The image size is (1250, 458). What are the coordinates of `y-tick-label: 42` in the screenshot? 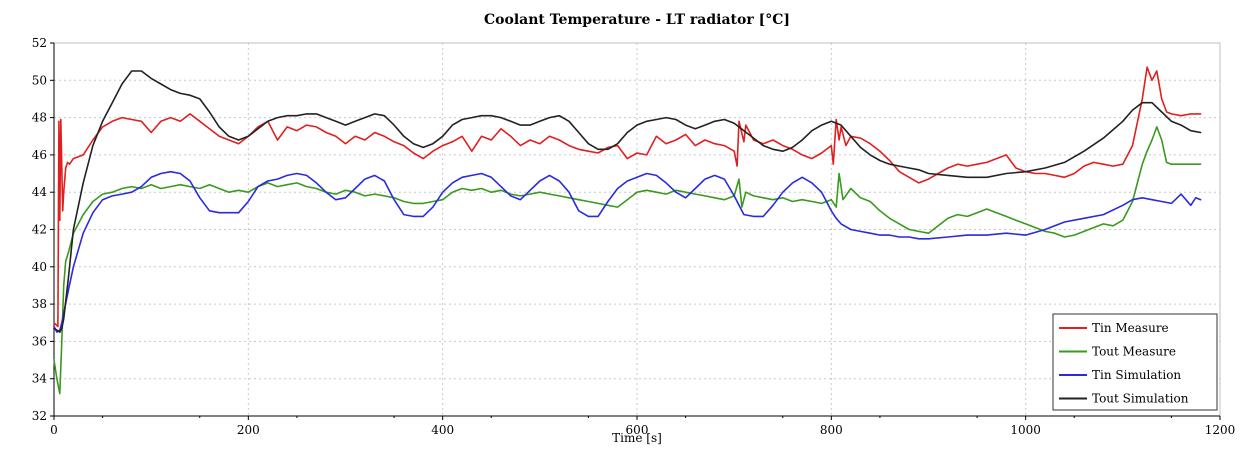 It's located at (39, 230).